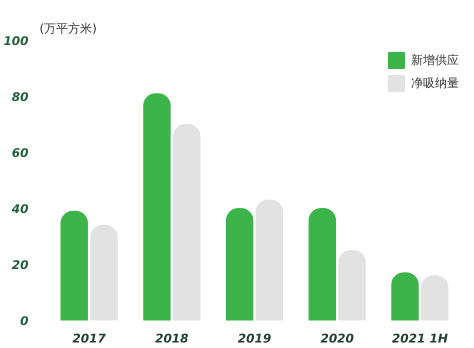 The height and width of the screenshot is (348, 474). Describe the element at coordinates (24, 321) in the screenshot. I see `y-tick-label: 0` at that location.